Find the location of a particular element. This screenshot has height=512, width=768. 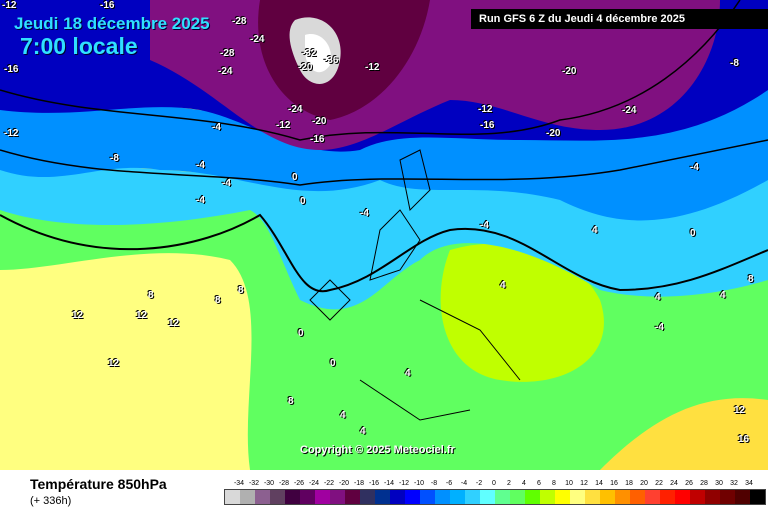

isotherm-label: -8 is located at coordinates (734, 63).